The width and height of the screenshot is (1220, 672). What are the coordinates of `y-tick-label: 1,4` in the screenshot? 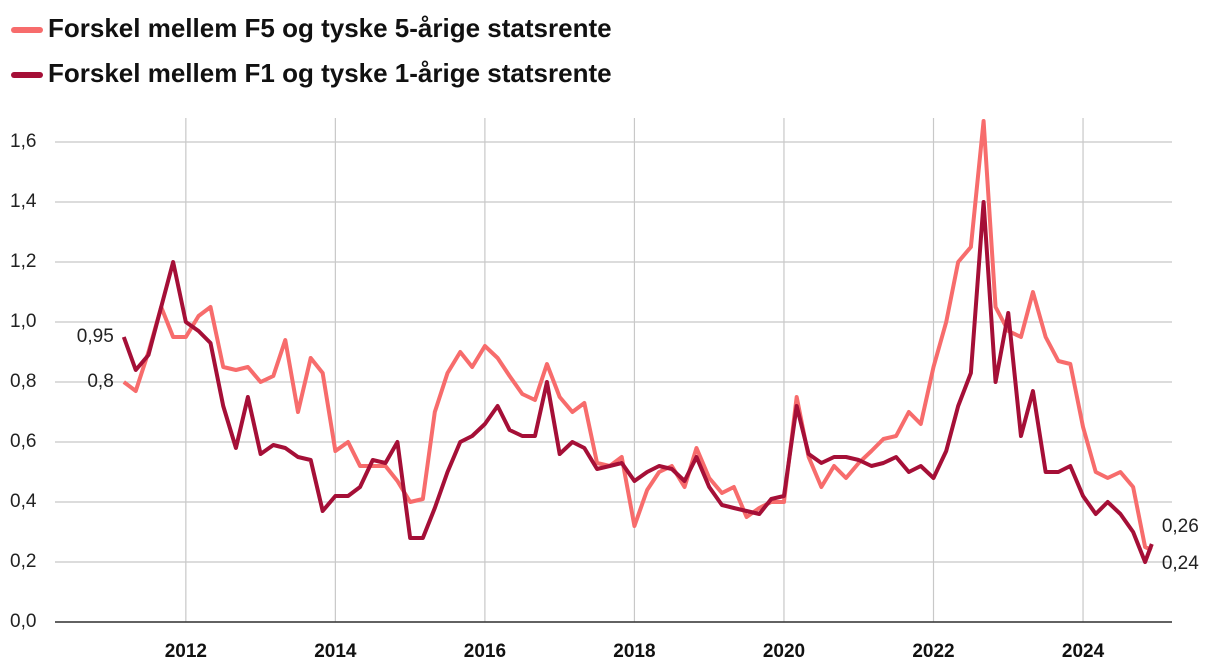 It's located at (23, 201).